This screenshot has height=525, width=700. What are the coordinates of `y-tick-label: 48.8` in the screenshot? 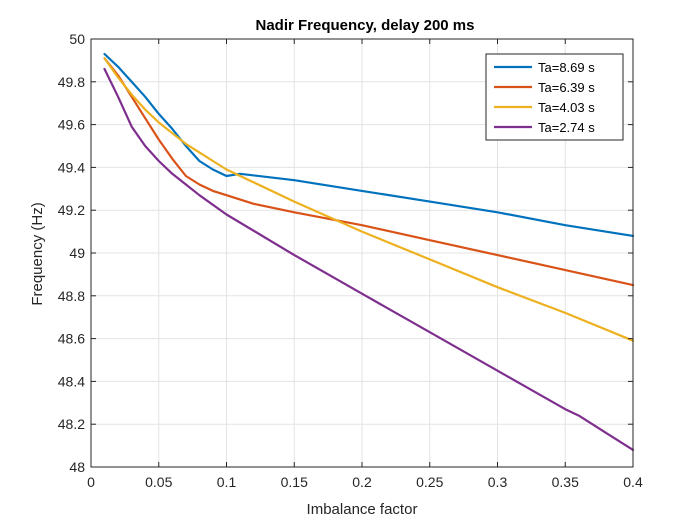 It's located at (71, 296).